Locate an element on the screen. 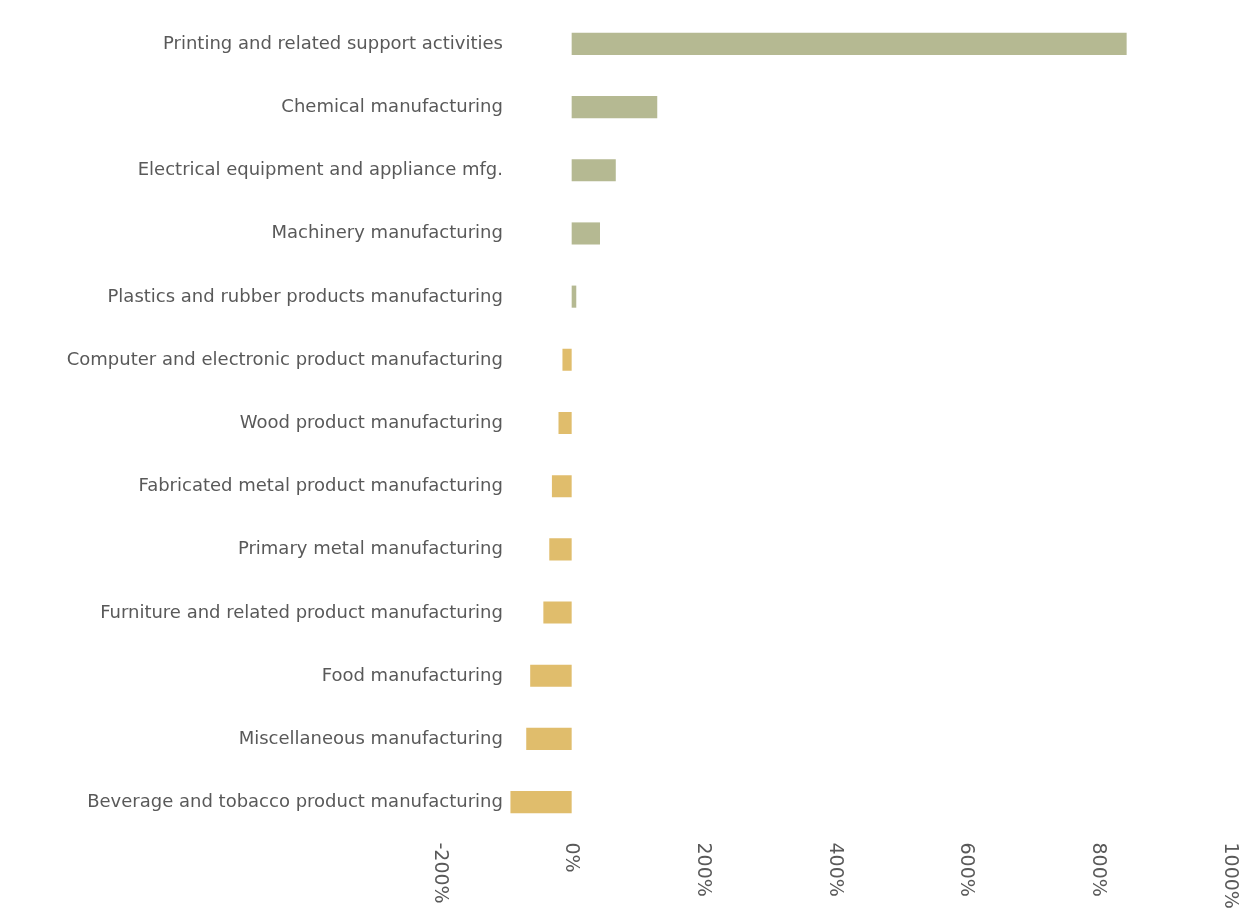 This screenshot has height=909, width=1244. x-tick-label: 600% is located at coordinates (968, 869).